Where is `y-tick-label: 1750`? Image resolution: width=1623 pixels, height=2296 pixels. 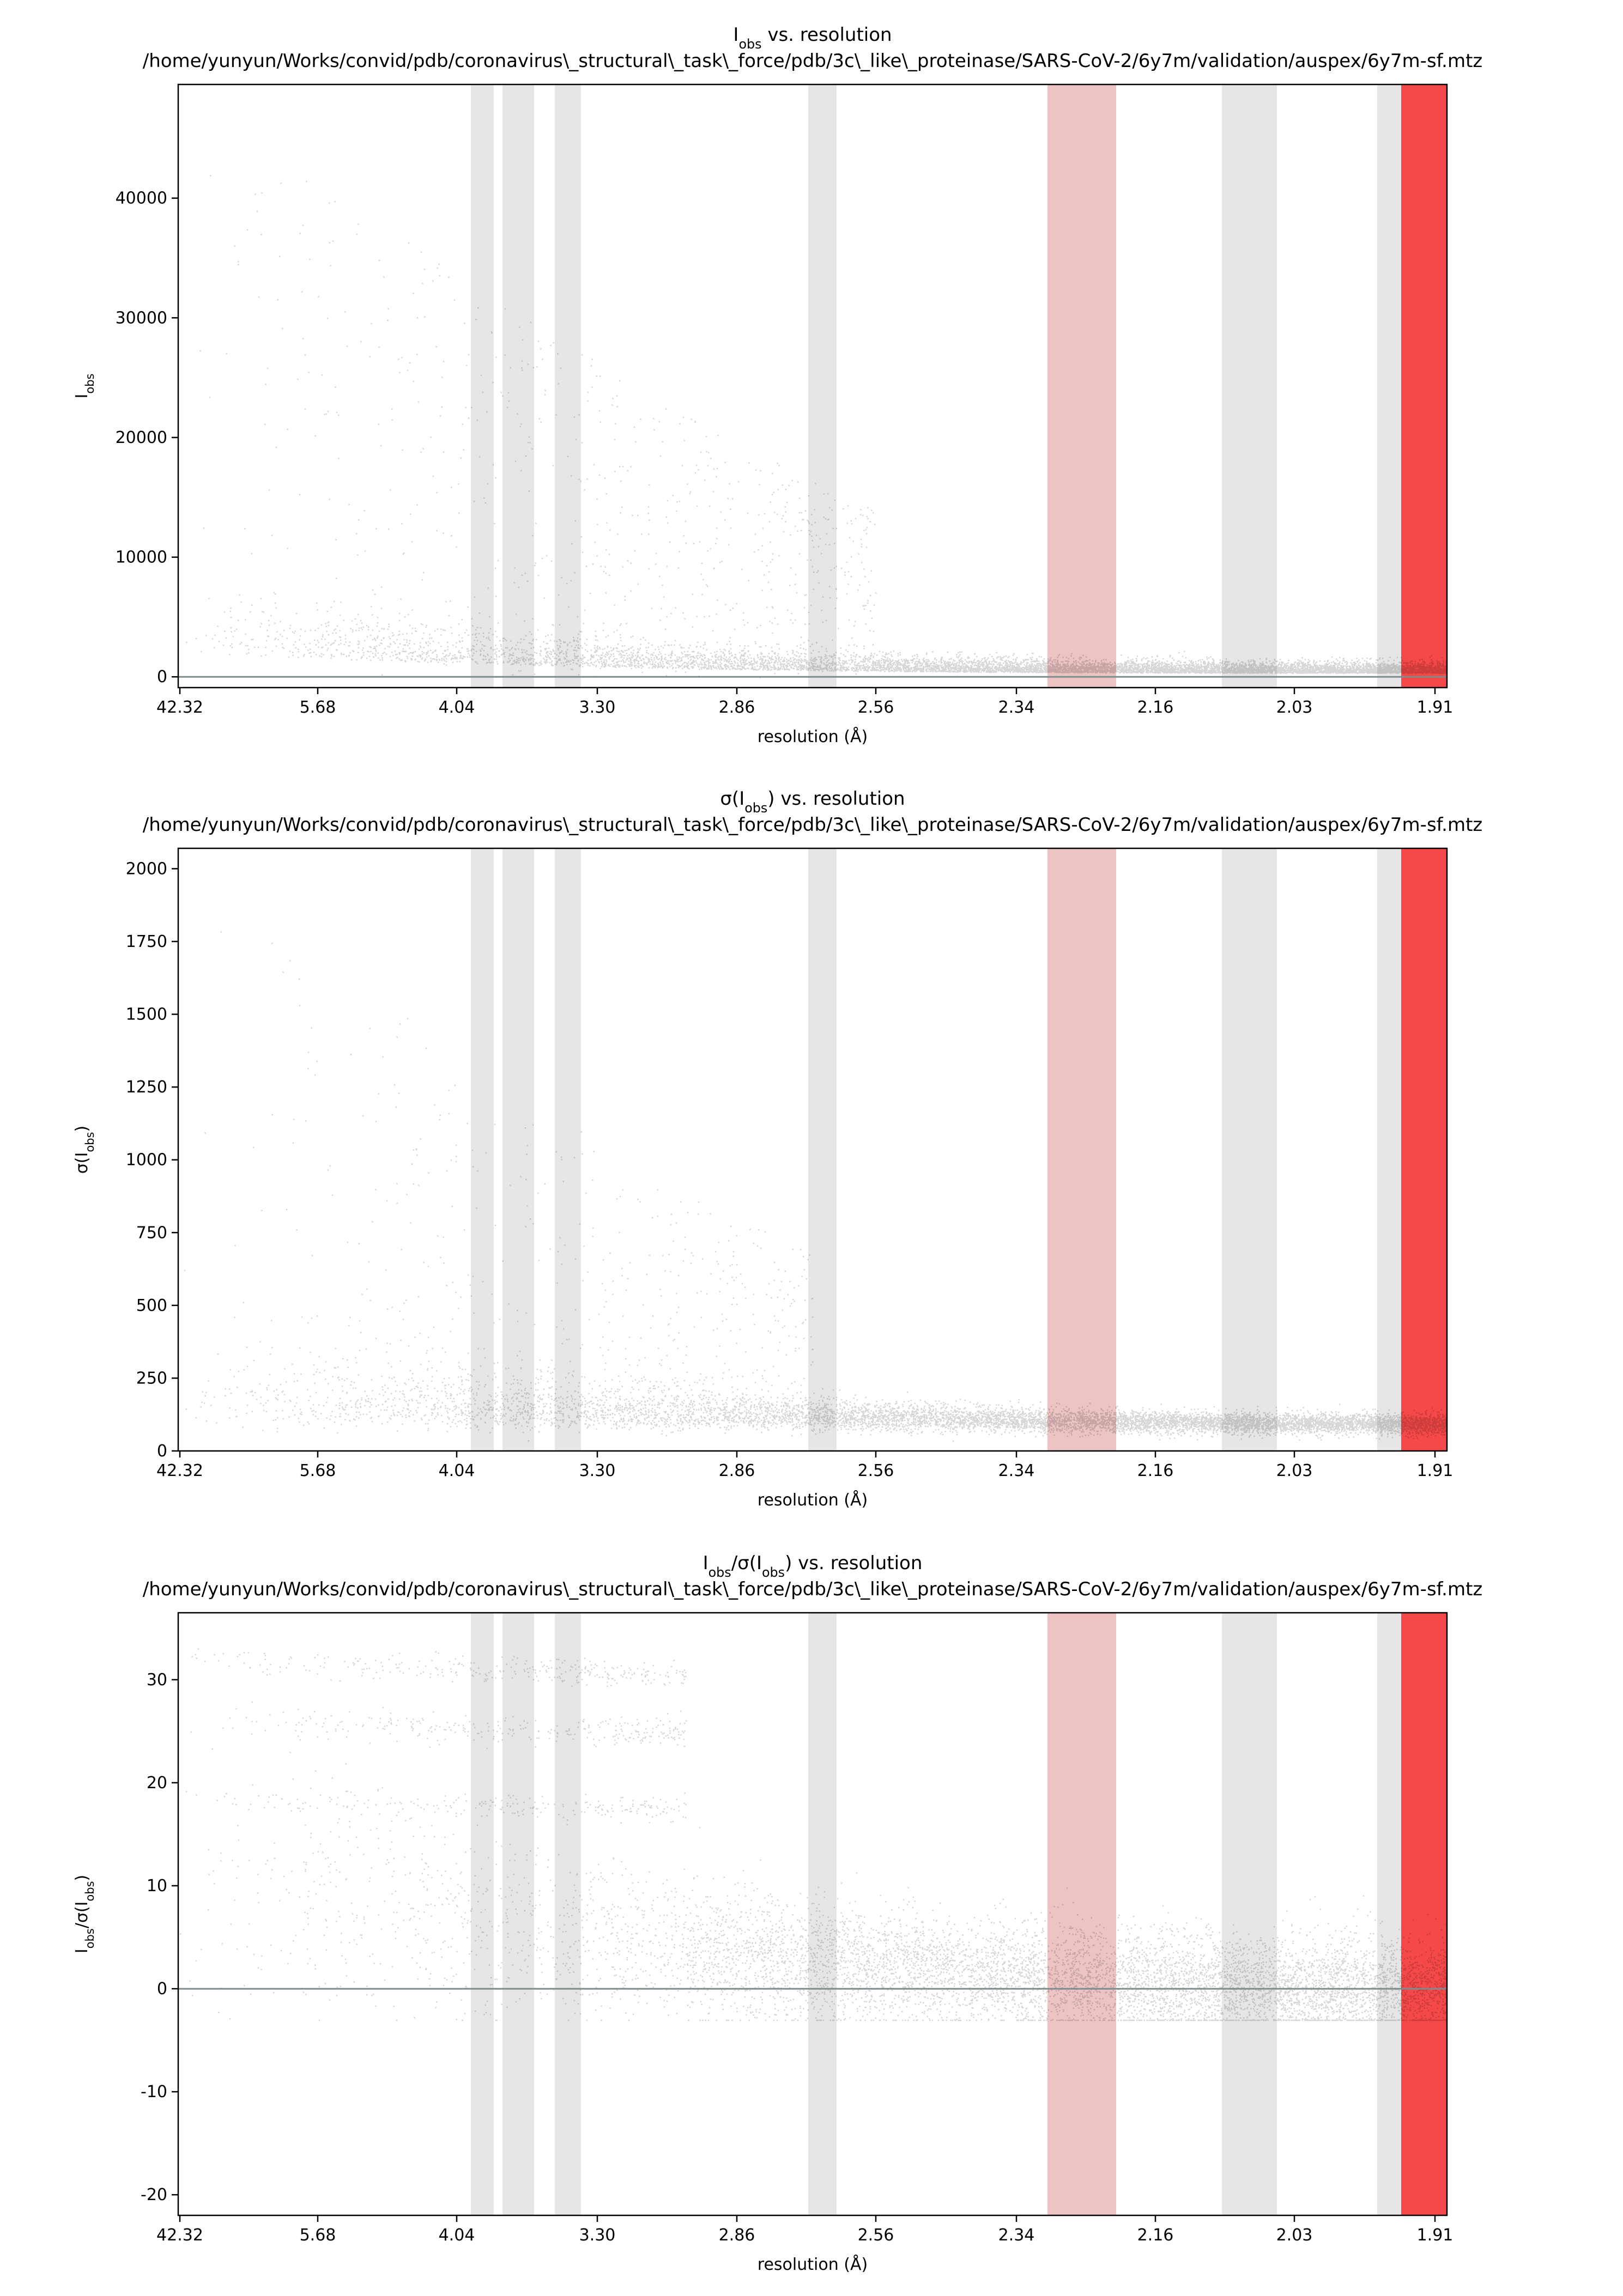
y-tick-label: 1750 is located at coordinates (146, 942).